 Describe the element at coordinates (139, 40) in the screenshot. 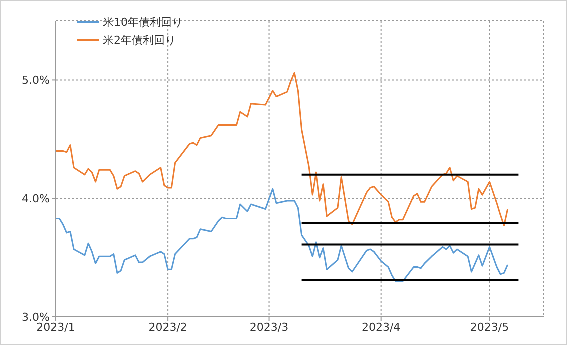

I see `legend-label: 米2年債利回り` at that location.